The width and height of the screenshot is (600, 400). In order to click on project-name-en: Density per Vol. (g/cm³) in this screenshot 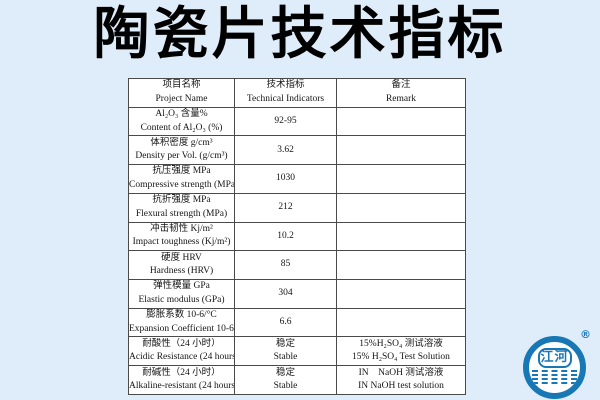, I will do `click(181, 156)`.